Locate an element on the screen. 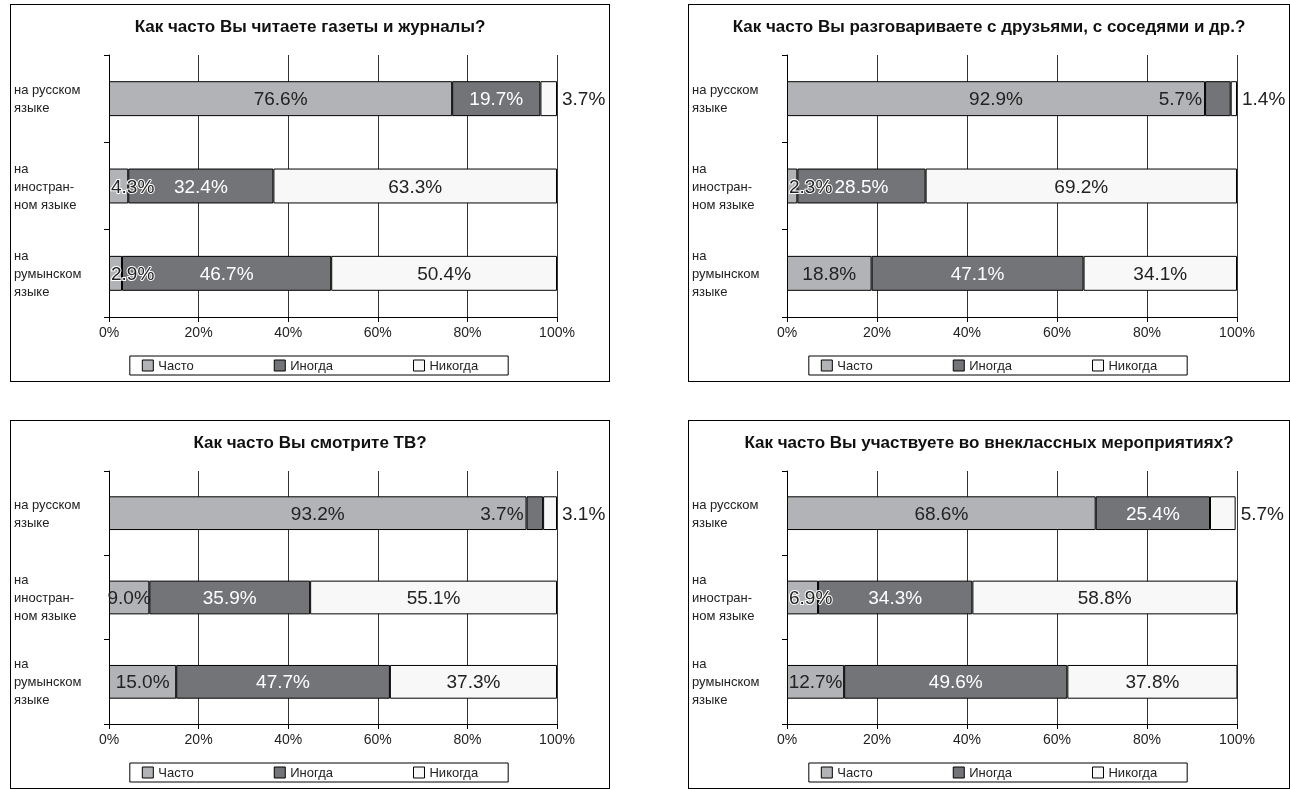  data-label: 93.2% is located at coordinates (317, 513).